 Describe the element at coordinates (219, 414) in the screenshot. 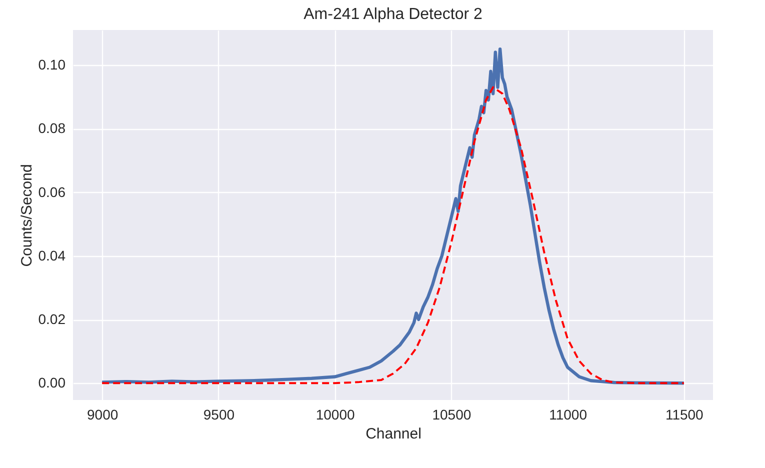

I see `x-tick-label: 9500` at that location.